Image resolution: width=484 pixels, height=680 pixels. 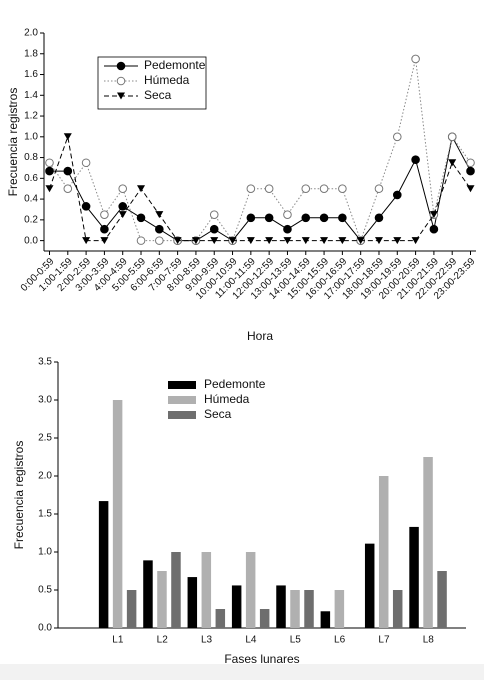 What do you see at coordinates (227, 399) in the screenshot?
I see `legend-label: Húmeda` at bounding box center [227, 399].